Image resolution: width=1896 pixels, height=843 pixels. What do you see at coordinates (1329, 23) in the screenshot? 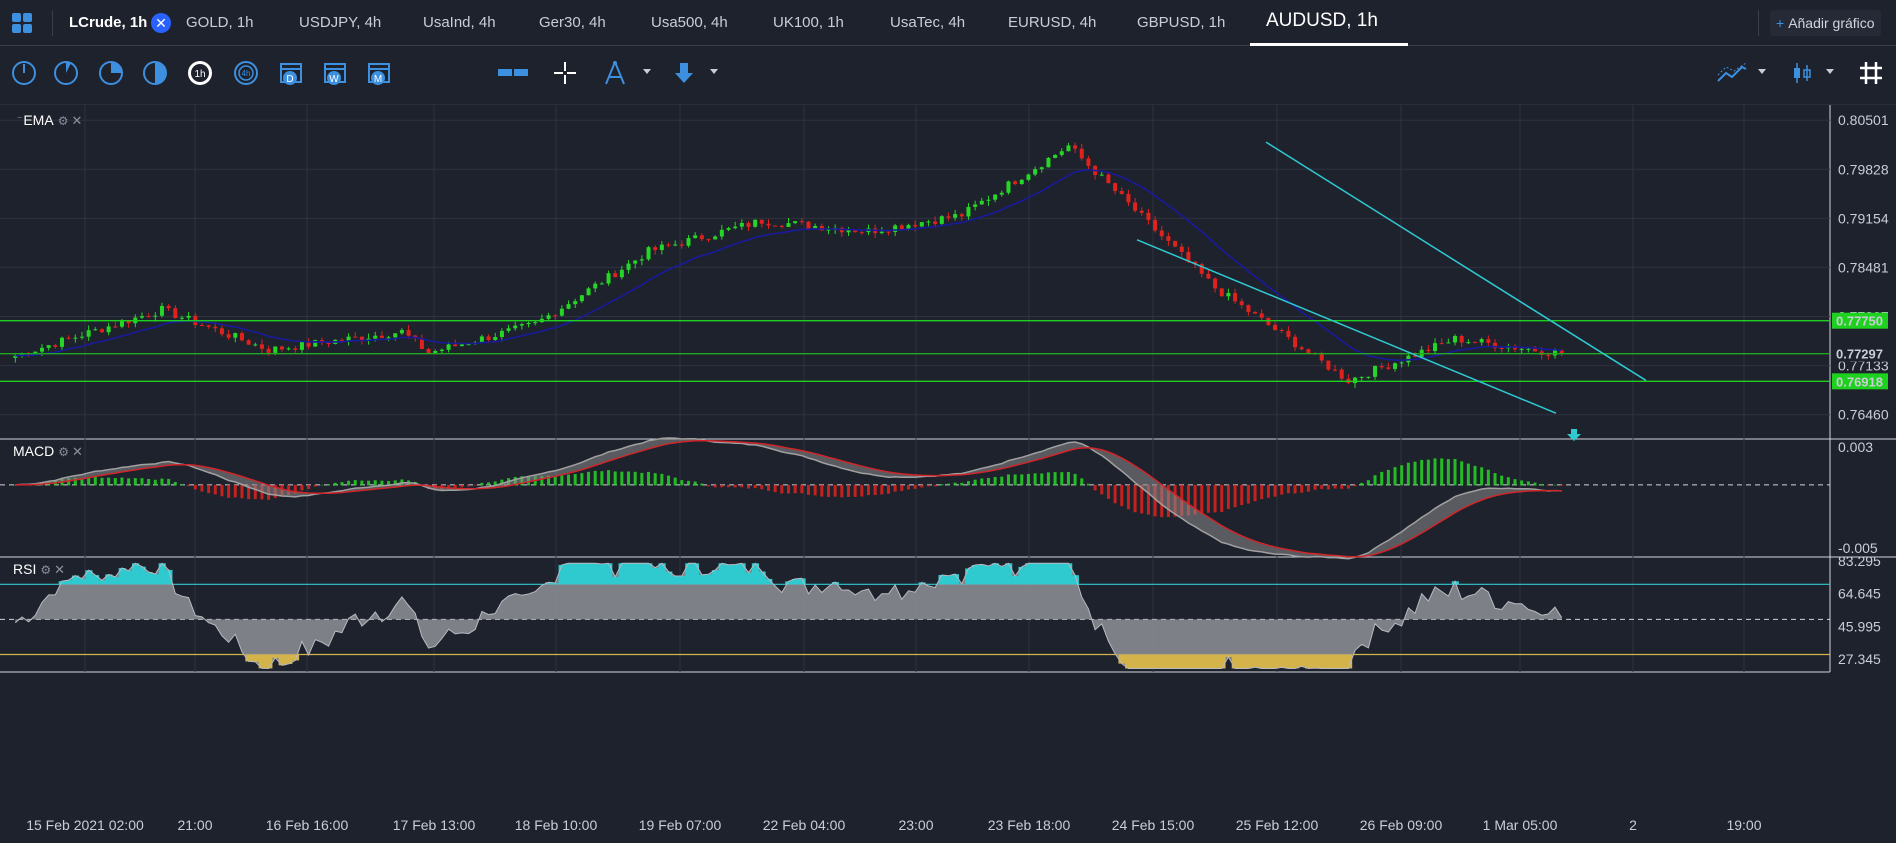
I see `tab-audusd-1h: AUDUSD, 1h` at bounding box center [1329, 23].